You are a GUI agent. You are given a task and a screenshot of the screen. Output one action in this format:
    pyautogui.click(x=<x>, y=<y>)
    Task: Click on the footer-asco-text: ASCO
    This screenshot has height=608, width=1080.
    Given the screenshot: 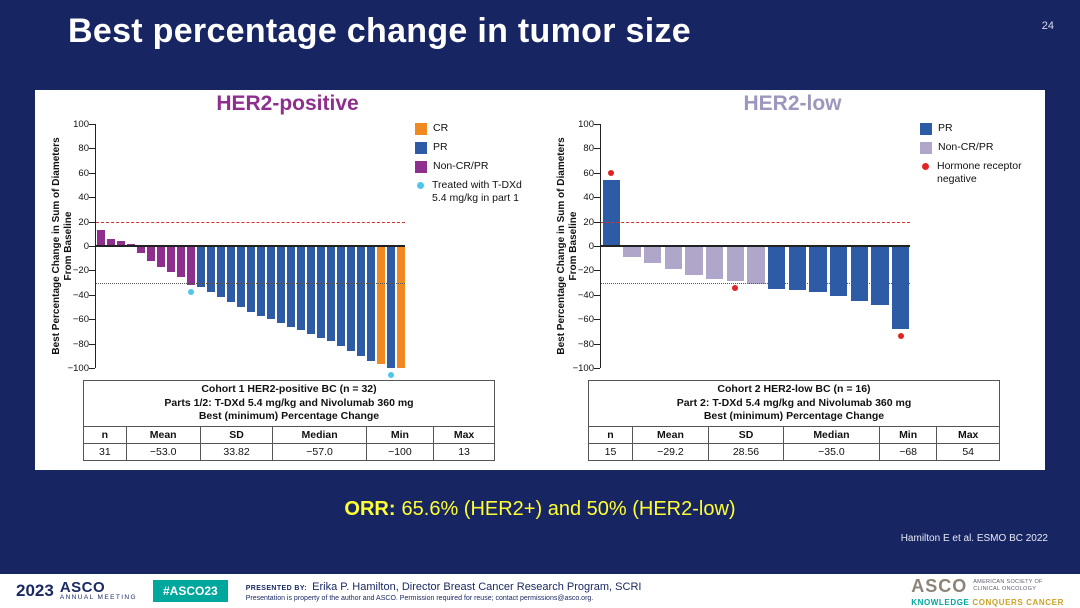 What is the action you would take?
    pyautogui.click(x=82, y=588)
    